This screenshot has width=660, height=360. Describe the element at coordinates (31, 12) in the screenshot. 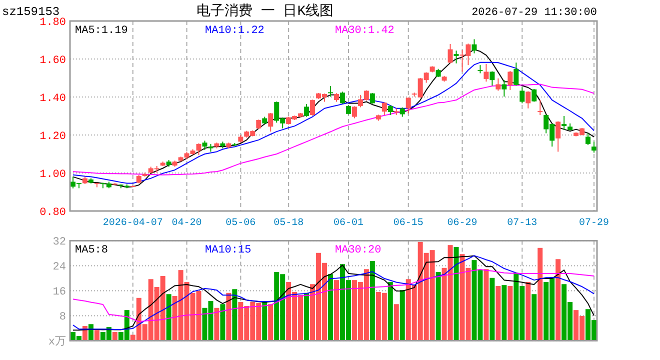

I see `chart-subtitle: sz159153` at that location.